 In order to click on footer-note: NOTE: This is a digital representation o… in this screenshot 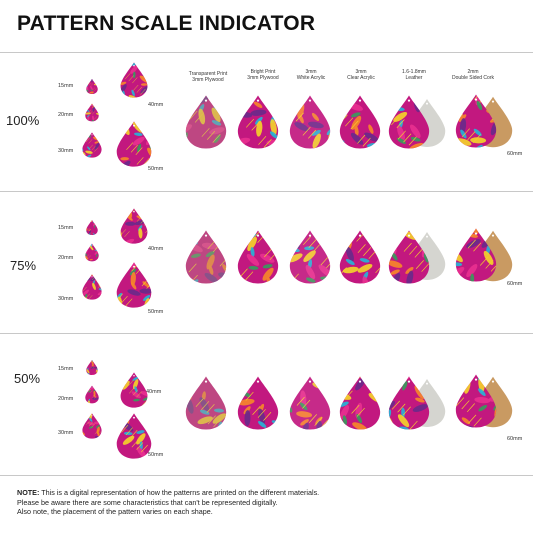, I will do `click(168, 502)`.